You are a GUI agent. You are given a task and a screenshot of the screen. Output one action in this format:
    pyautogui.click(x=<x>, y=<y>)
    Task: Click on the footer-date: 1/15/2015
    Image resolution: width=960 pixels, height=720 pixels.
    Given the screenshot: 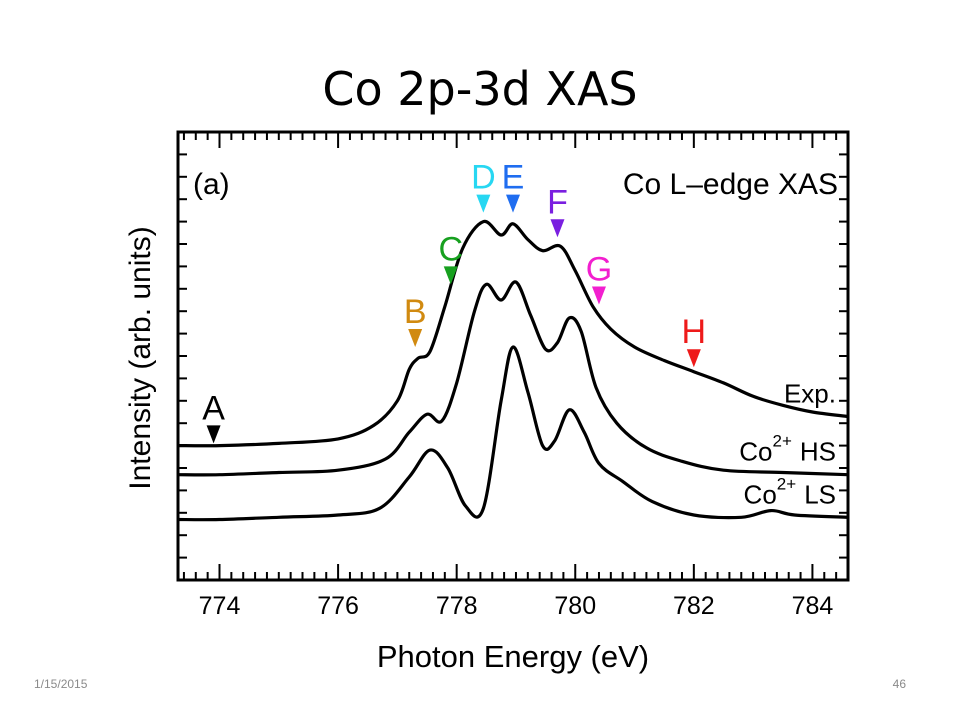 What is the action you would take?
    pyautogui.click(x=61, y=684)
    